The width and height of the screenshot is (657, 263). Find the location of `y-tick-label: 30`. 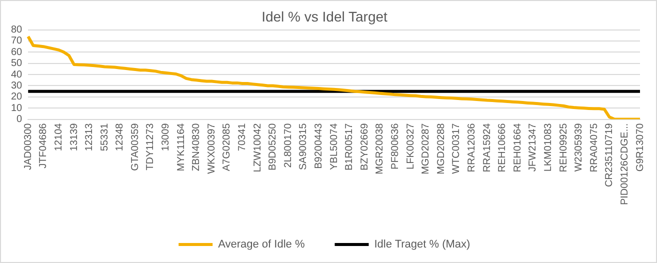

y-tick-label: 30 is located at coordinates (17, 86).